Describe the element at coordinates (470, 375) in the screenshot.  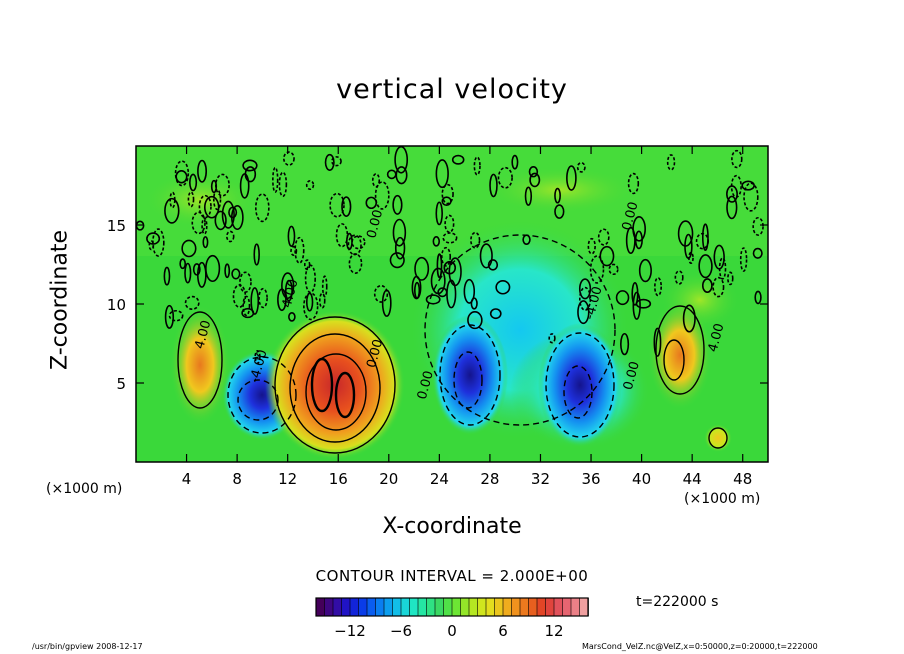
I see `negative-core-middle` at that location.